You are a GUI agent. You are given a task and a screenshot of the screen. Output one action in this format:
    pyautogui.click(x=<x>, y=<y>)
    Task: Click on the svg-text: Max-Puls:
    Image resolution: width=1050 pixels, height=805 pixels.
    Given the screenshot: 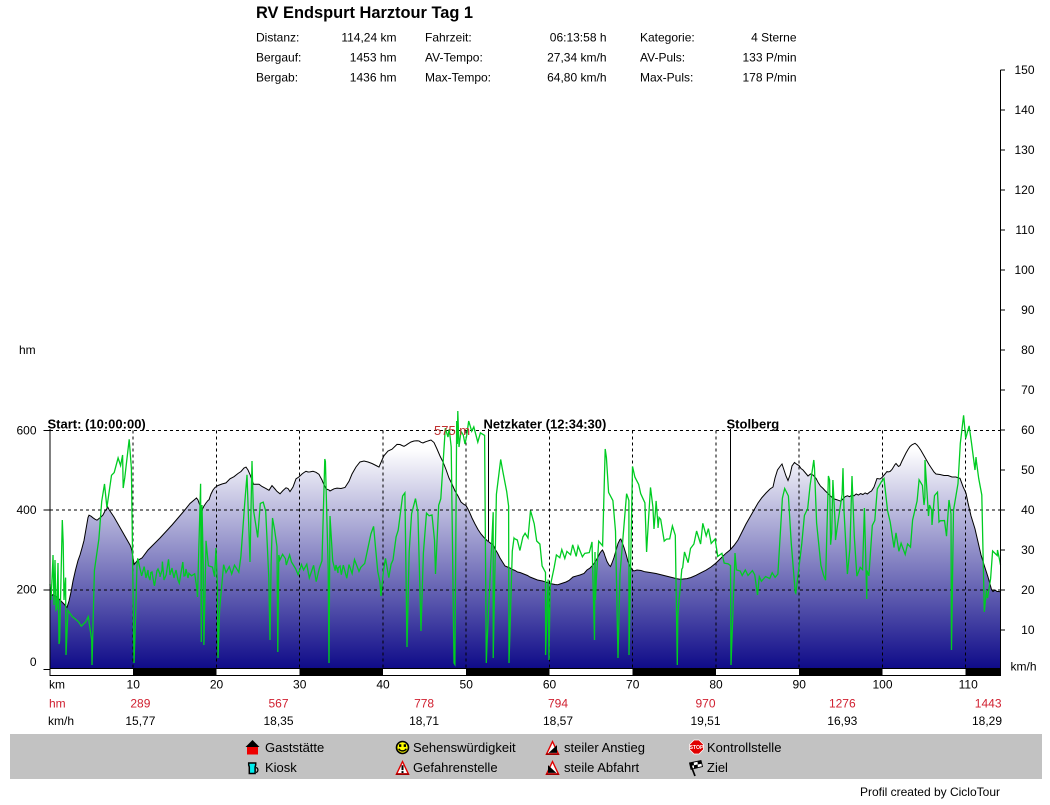 What is the action you would take?
    pyautogui.click(x=666, y=78)
    